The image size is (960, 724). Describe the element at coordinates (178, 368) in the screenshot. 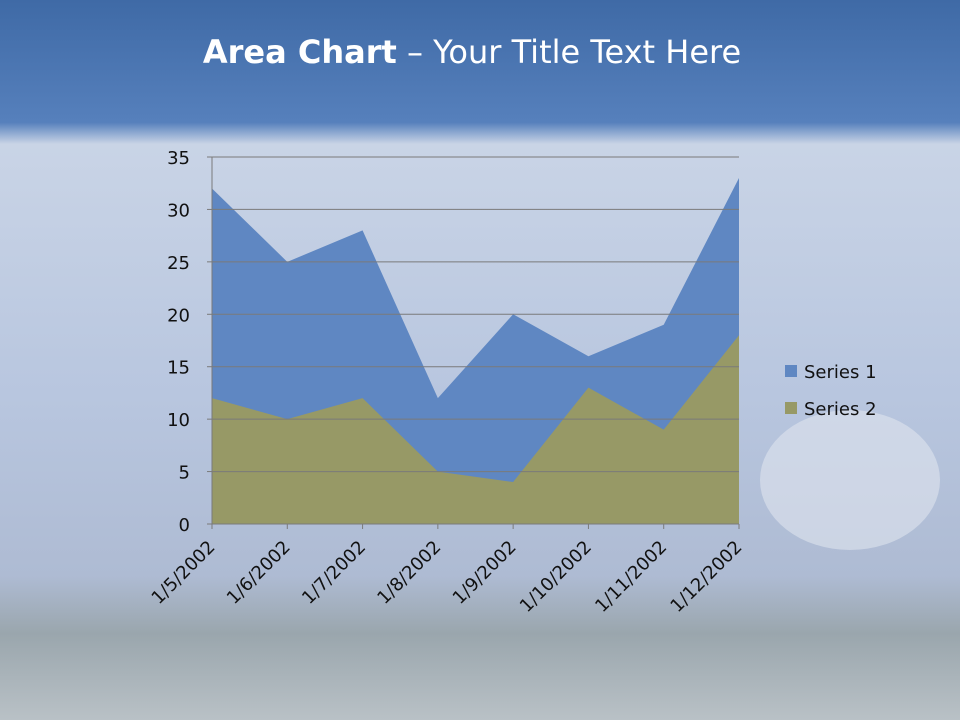

I see `y-tick-label: 15` at that location.